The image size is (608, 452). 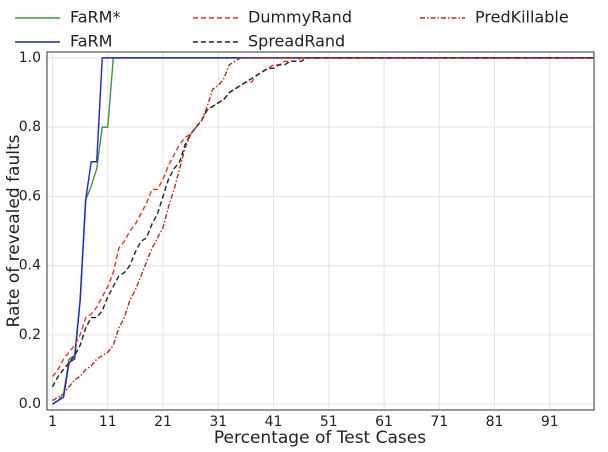 What do you see at coordinates (91, 41) in the screenshot?
I see `legend-label: FaRM` at bounding box center [91, 41].